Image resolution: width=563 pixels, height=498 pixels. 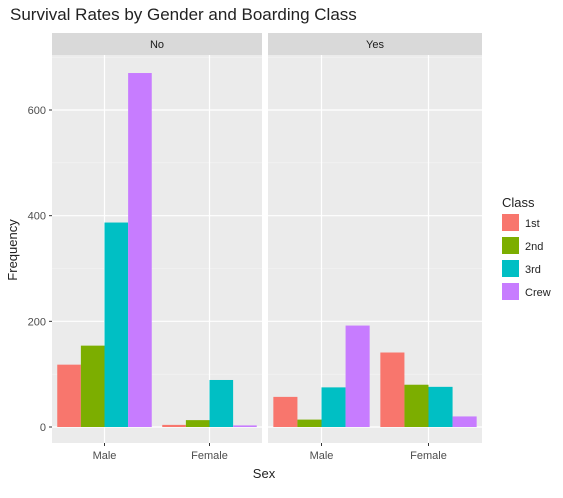 I want to click on bar-yes-female-3rd, so click(x=440, y=406).